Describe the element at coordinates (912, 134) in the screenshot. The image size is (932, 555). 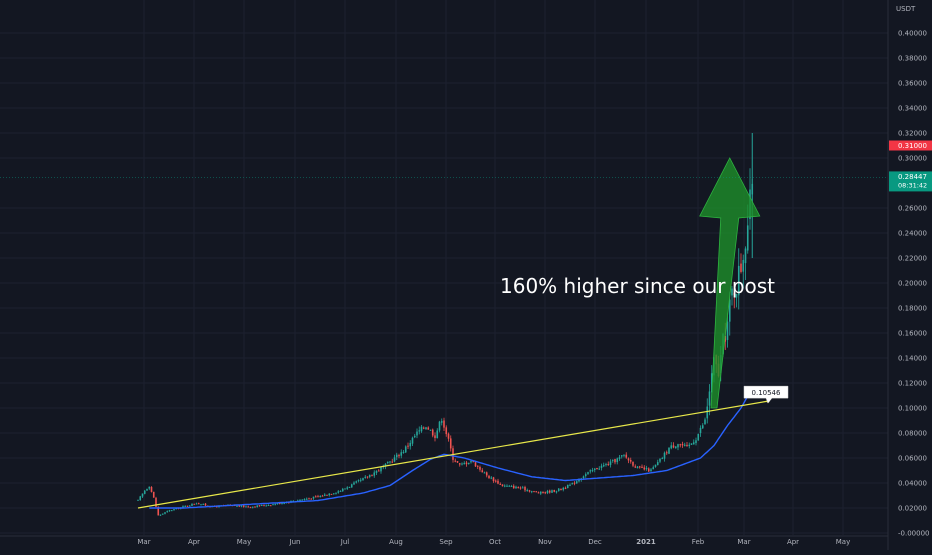
I see `y-tick-label: 0.32000` at that location.